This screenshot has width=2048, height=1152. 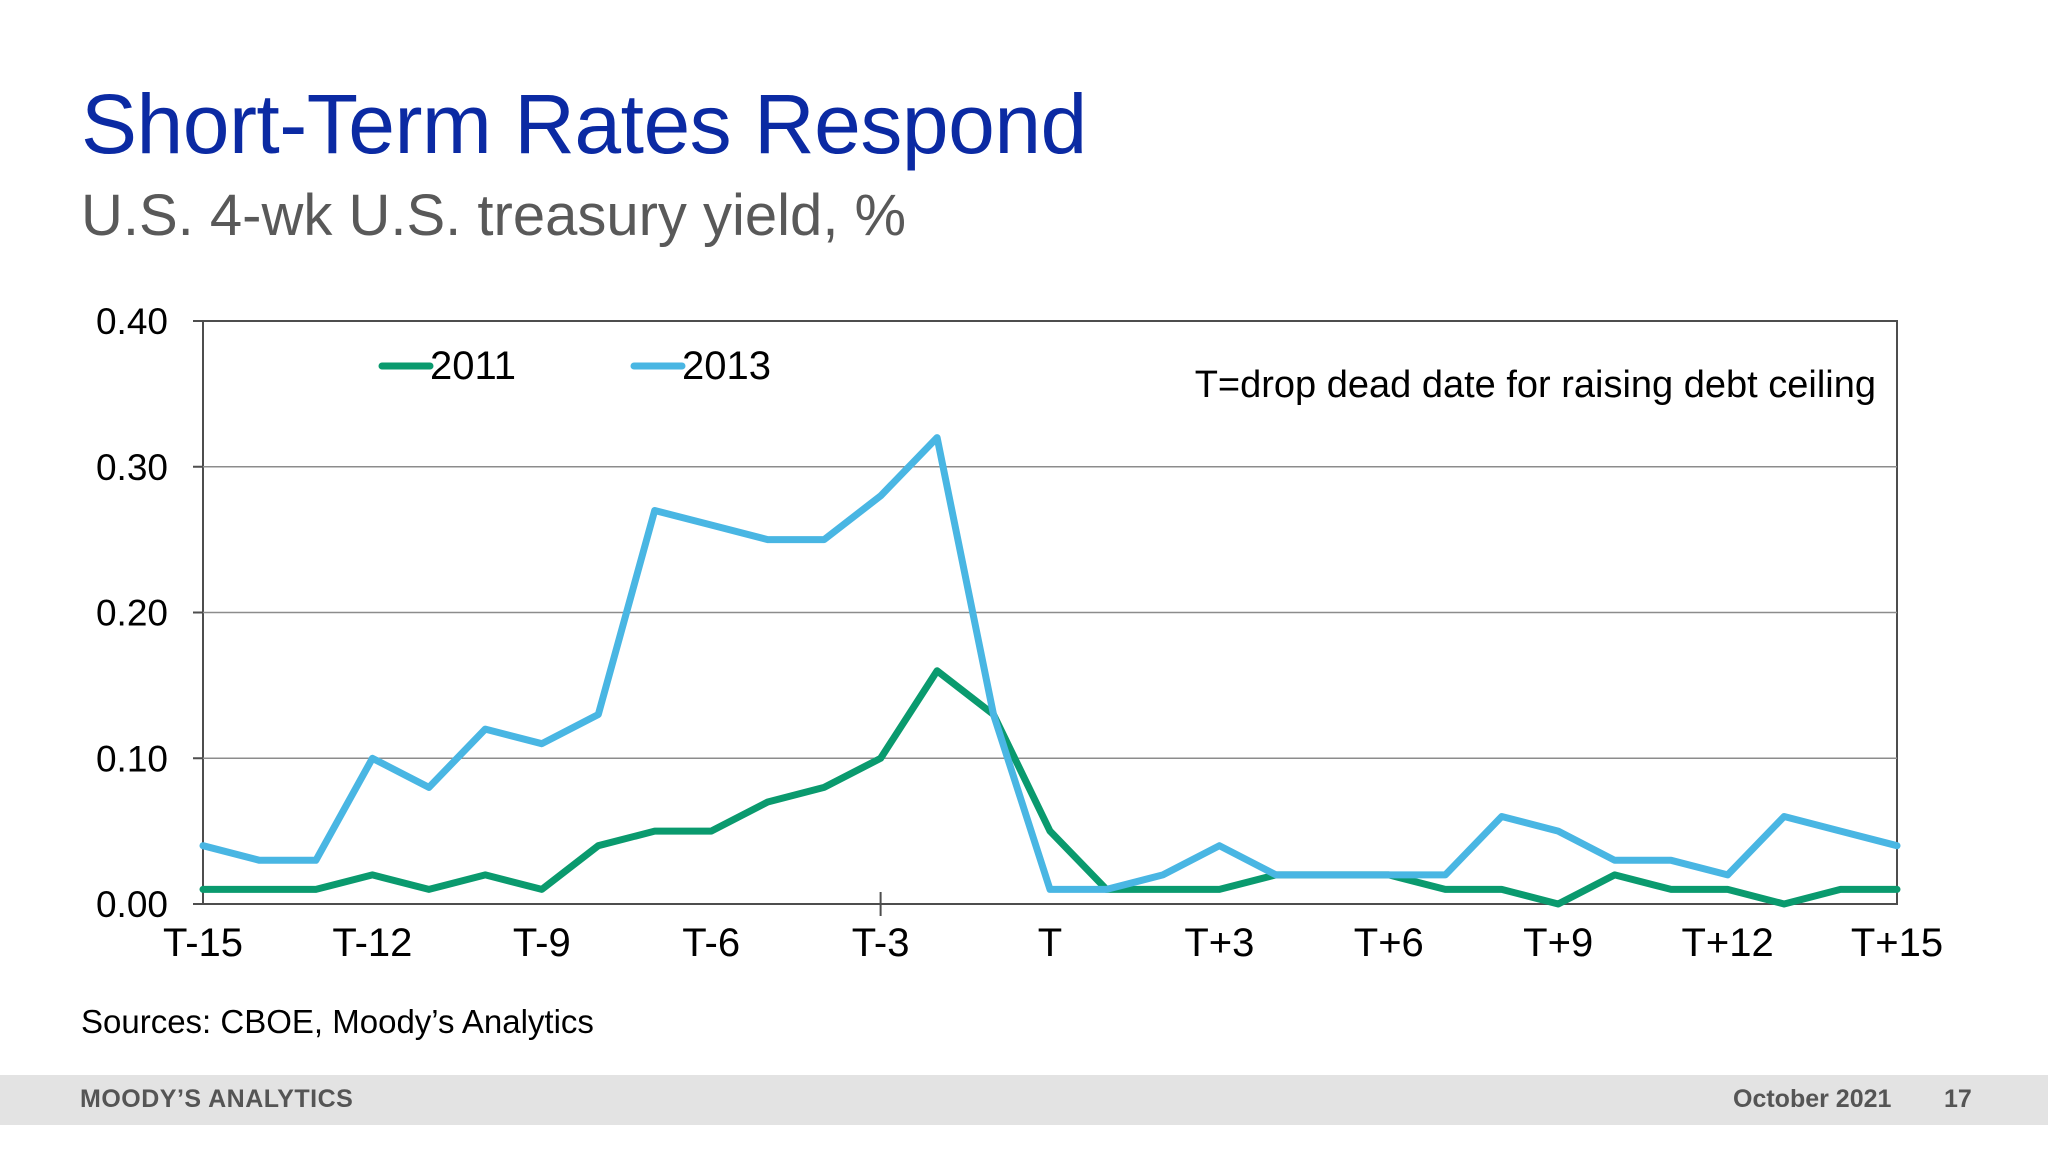 I want to click on x-tick-label: T-6, so click(x=711, y=943).